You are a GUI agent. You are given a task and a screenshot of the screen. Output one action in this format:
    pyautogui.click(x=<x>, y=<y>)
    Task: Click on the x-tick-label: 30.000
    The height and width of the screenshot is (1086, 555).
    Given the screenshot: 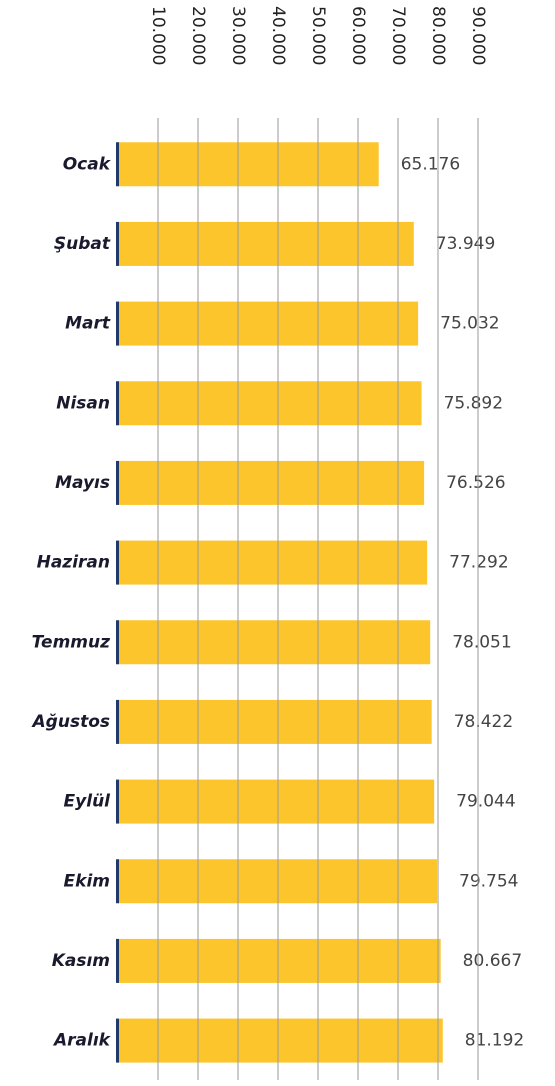 What is the action you would take?
    pyautogui.click(x=238, y=35)
    